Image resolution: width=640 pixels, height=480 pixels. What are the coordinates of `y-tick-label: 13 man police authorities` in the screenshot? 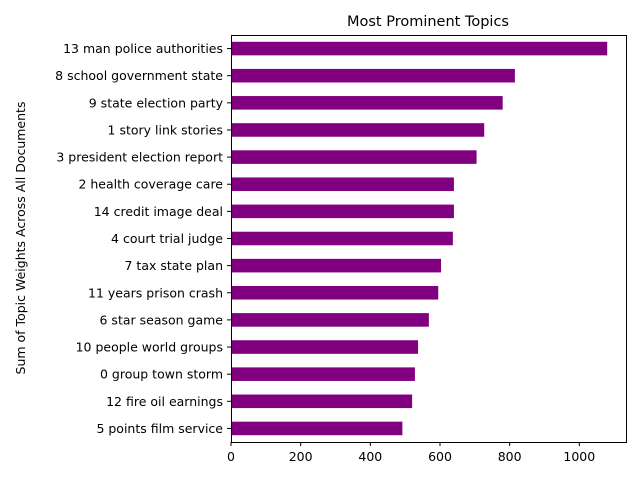 It's located at (143, 48).